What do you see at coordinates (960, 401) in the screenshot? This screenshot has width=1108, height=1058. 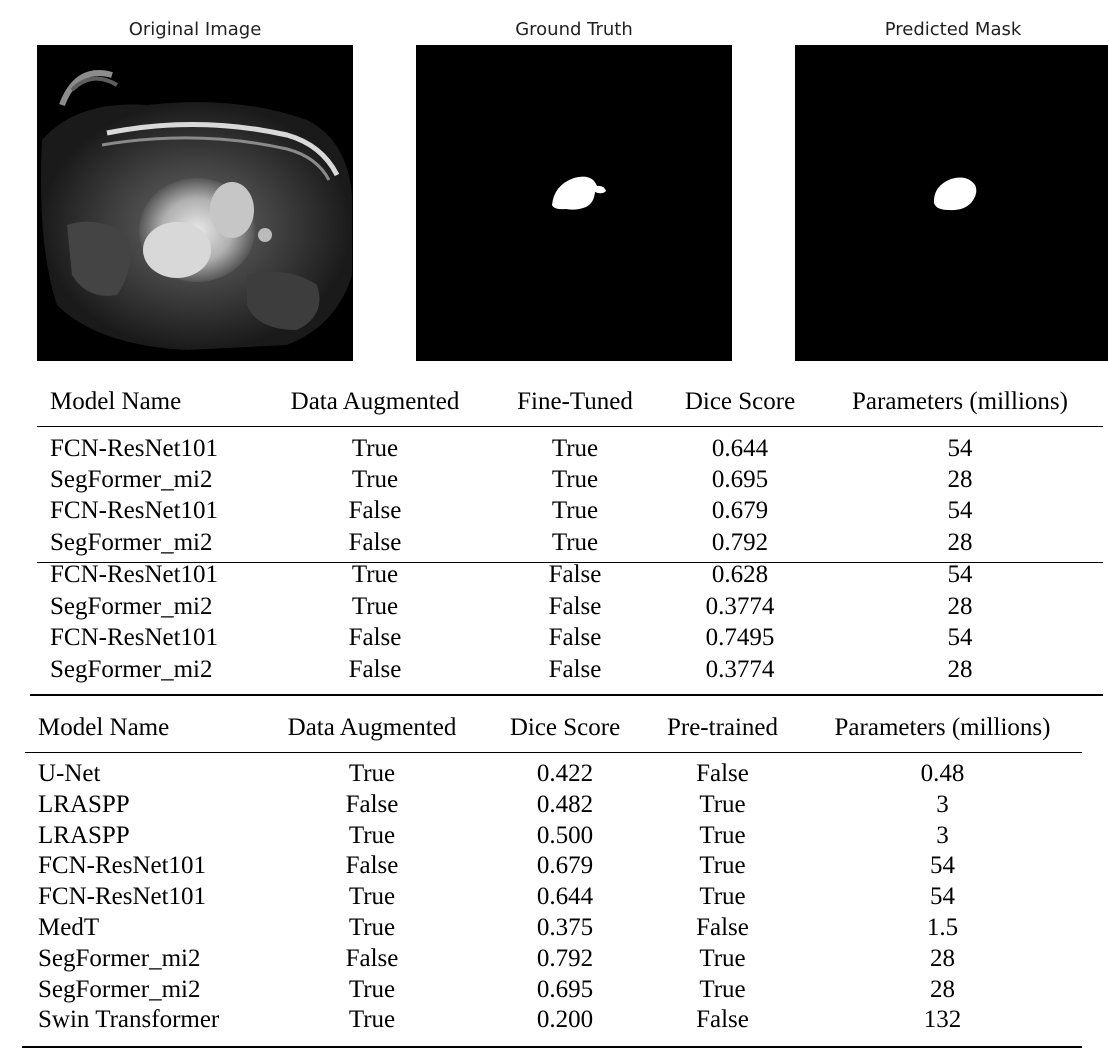 I see `table1-header-parameters: Parameters (millions)` at bounding box center [960, 401].